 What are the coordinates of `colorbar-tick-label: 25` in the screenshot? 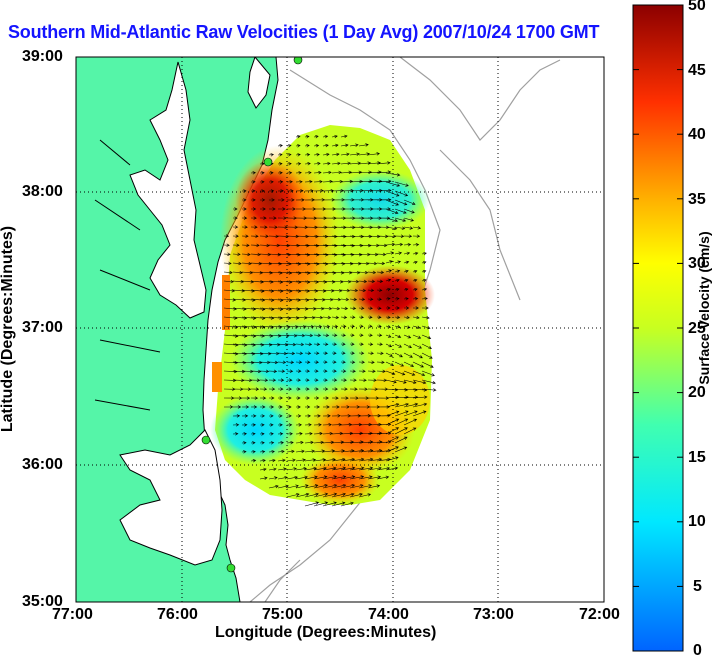 It's located at (697, 328).